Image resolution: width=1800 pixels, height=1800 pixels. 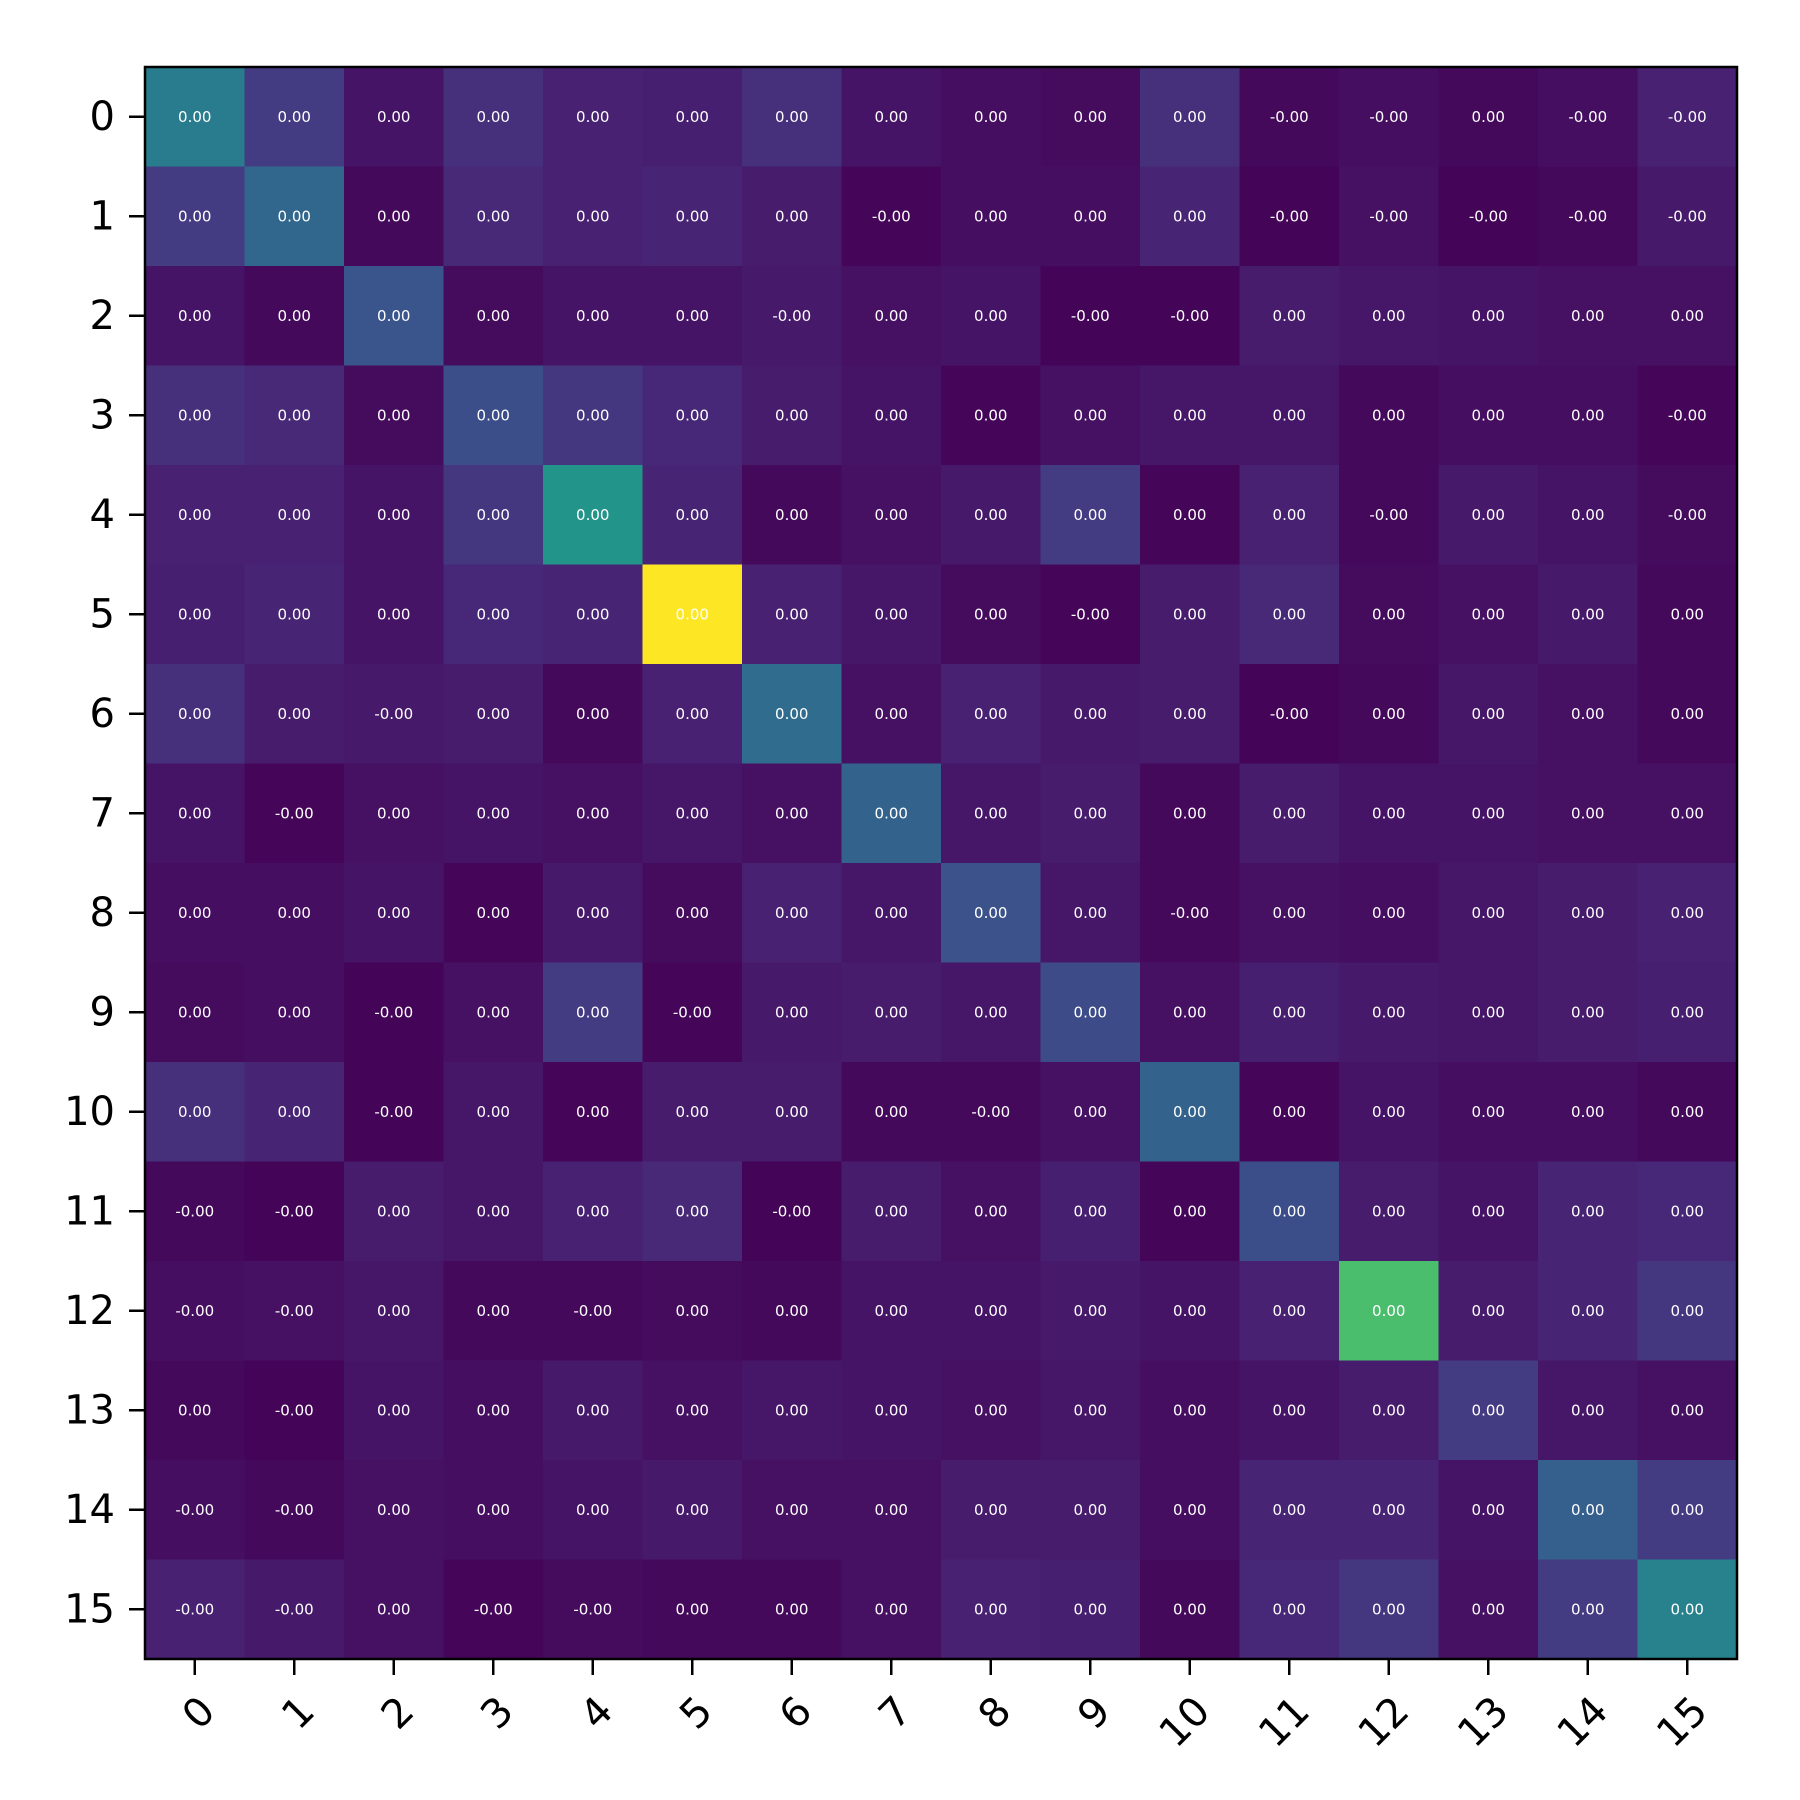 What do you see at coordinates (1289, 216) in the screenshot?
I see `cell-value-label-1-11: -0.00` at bounding box center [1289, 216].